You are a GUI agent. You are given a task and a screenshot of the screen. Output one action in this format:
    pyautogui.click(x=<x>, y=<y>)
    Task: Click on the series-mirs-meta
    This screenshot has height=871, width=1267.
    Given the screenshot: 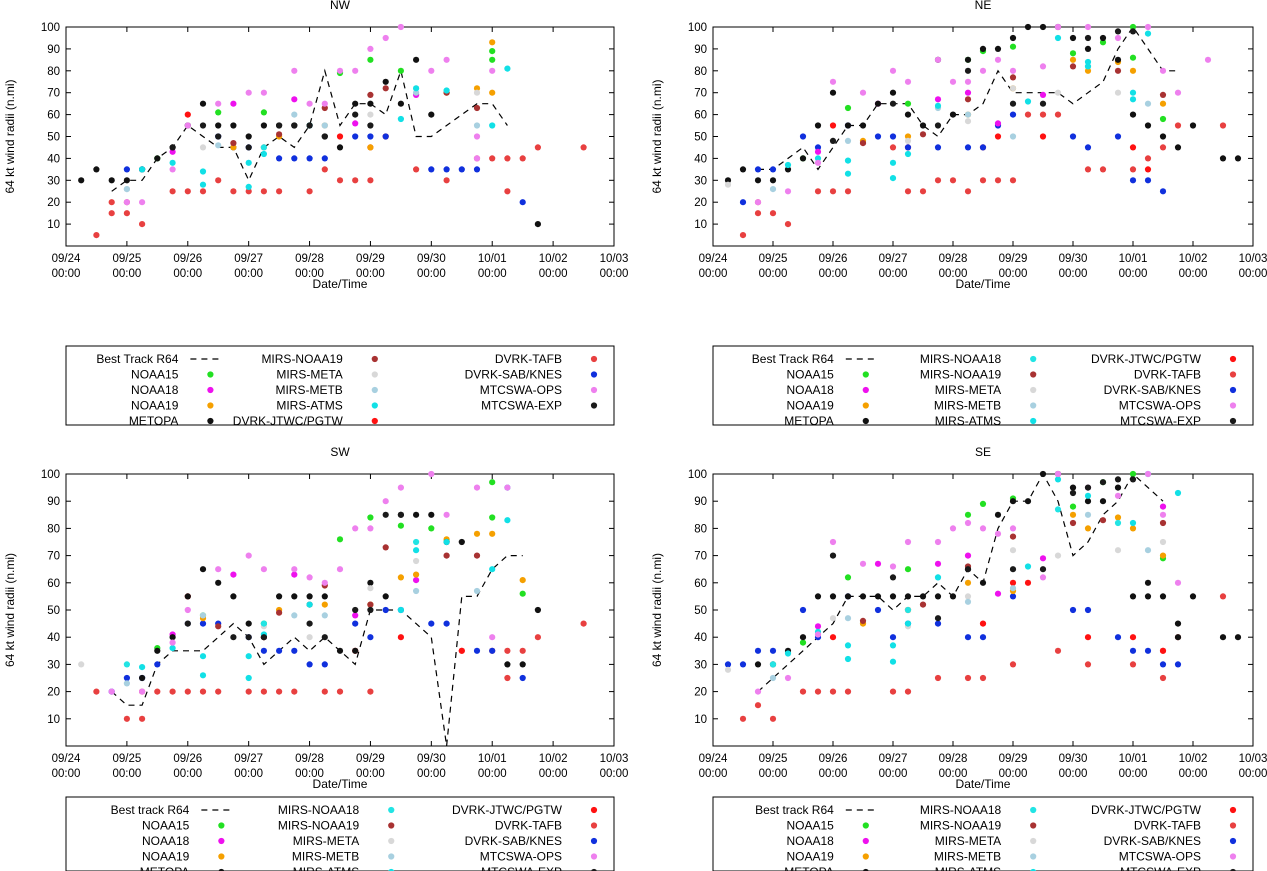 What is the action you would take?
    pyautogui.click(x=302, y=139)
    